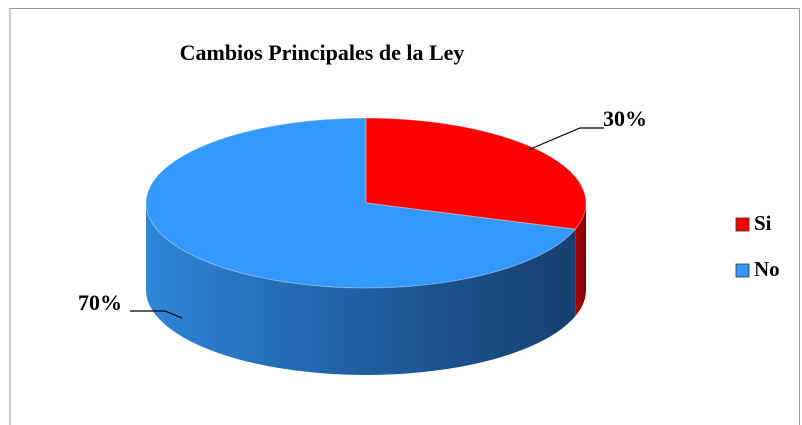 The width and height of the screenshot is (802, 425). I want to click on legend-label: Si, so click(763, 223).